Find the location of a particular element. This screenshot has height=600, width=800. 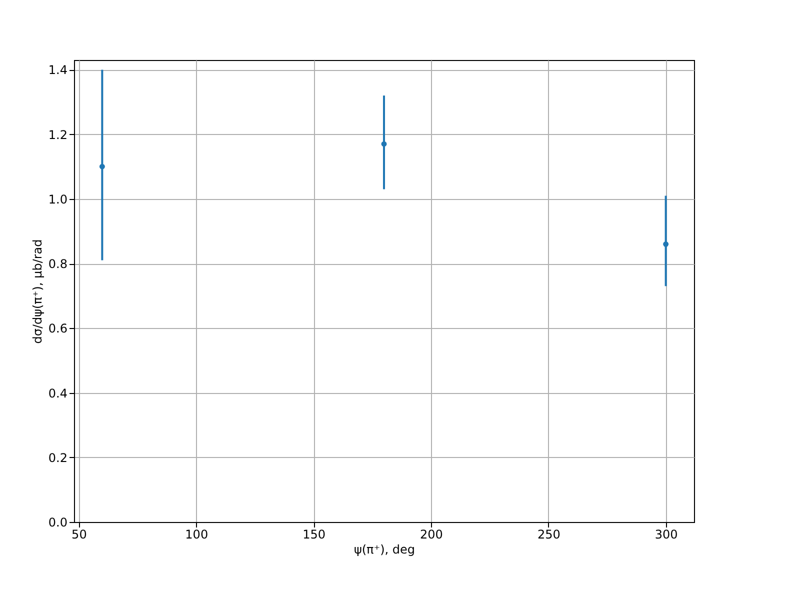

x-tick-label: 200 is located at coordinates (431, 535).